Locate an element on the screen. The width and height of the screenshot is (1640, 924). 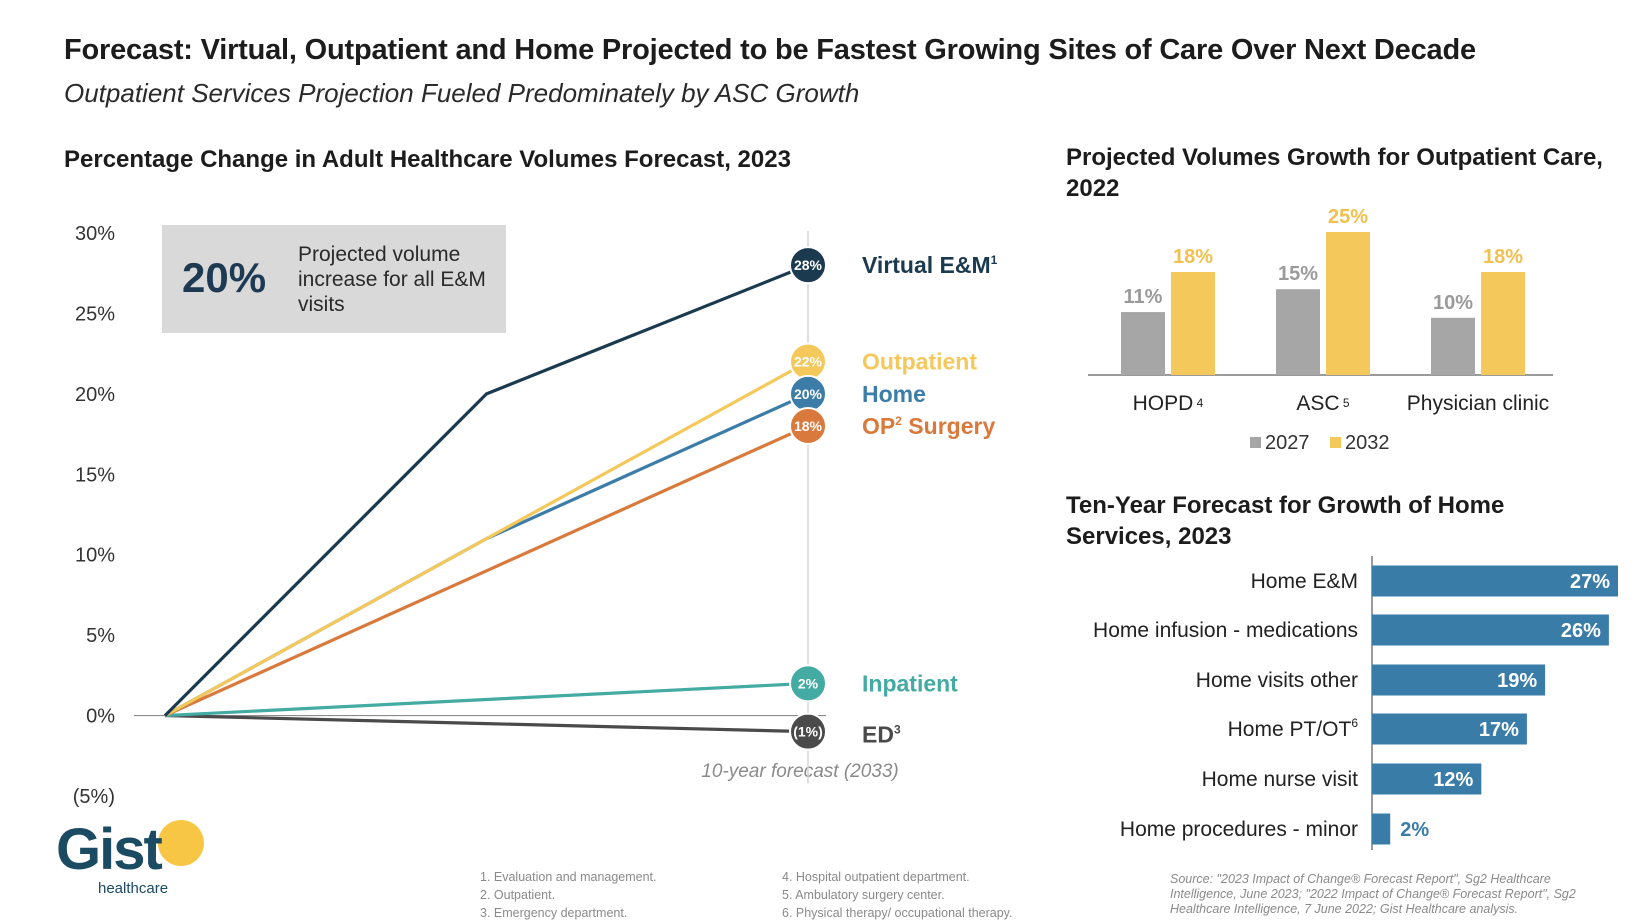
legend-label: 2027 is located at coordinates (1287, 443).